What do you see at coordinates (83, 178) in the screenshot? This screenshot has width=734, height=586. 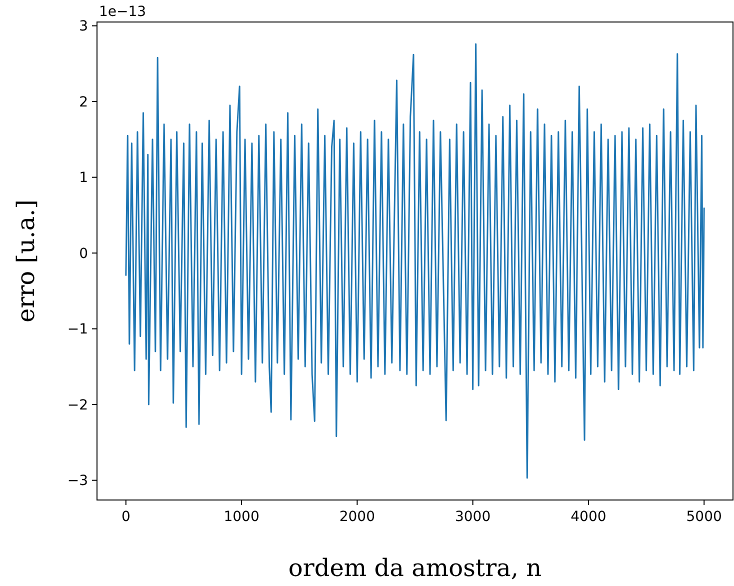 I see `y-tick-label: 1` at bounding box center [83, 178].